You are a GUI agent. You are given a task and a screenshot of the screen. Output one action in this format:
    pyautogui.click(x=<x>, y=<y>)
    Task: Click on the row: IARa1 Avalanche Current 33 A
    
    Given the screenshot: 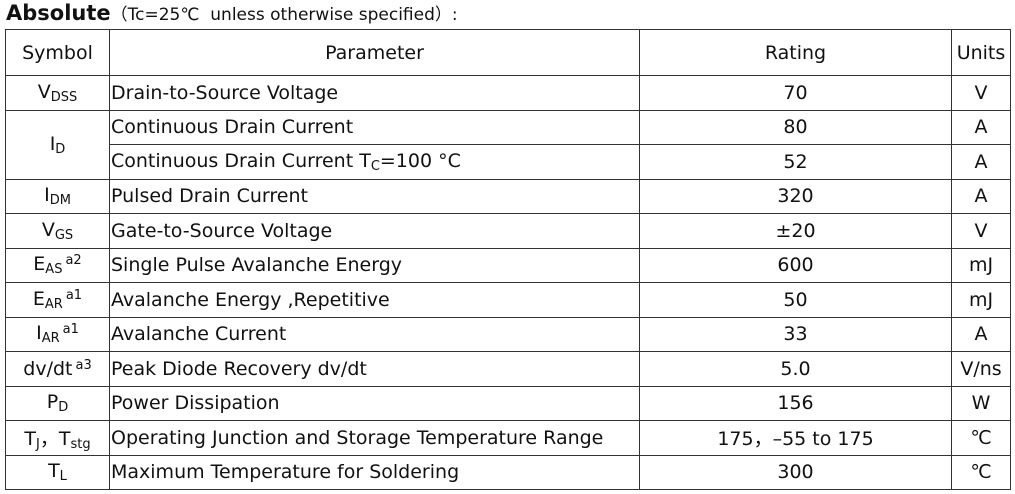 What is the action you would take?
    pyautogui.click(x=508, y=334)
    